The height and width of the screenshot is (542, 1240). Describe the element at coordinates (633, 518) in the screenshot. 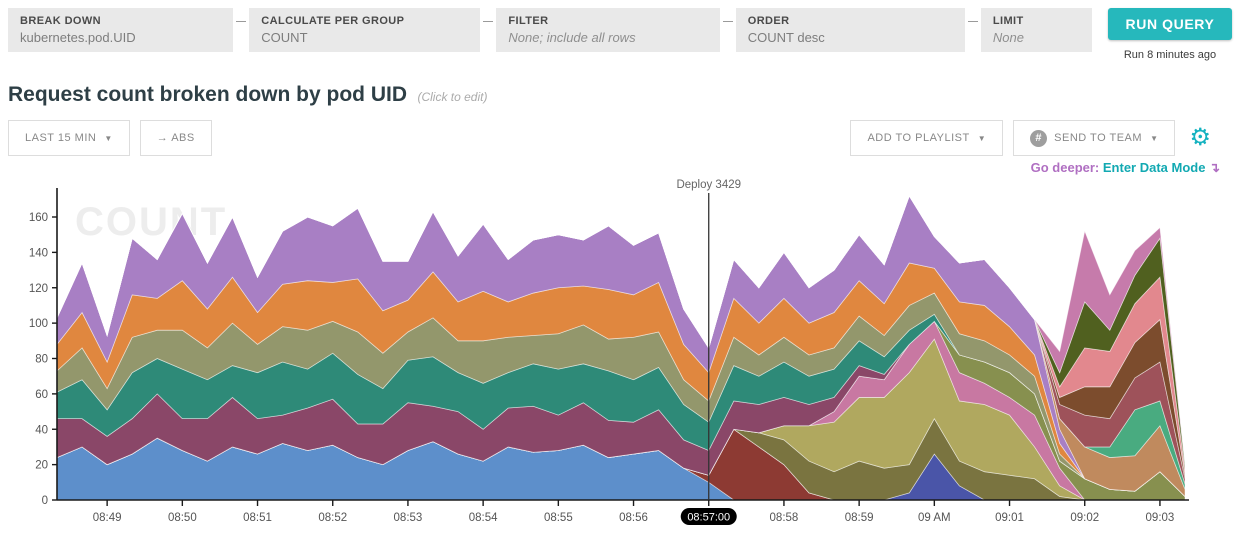

I see `x-tick-label: 08:56` at that location.